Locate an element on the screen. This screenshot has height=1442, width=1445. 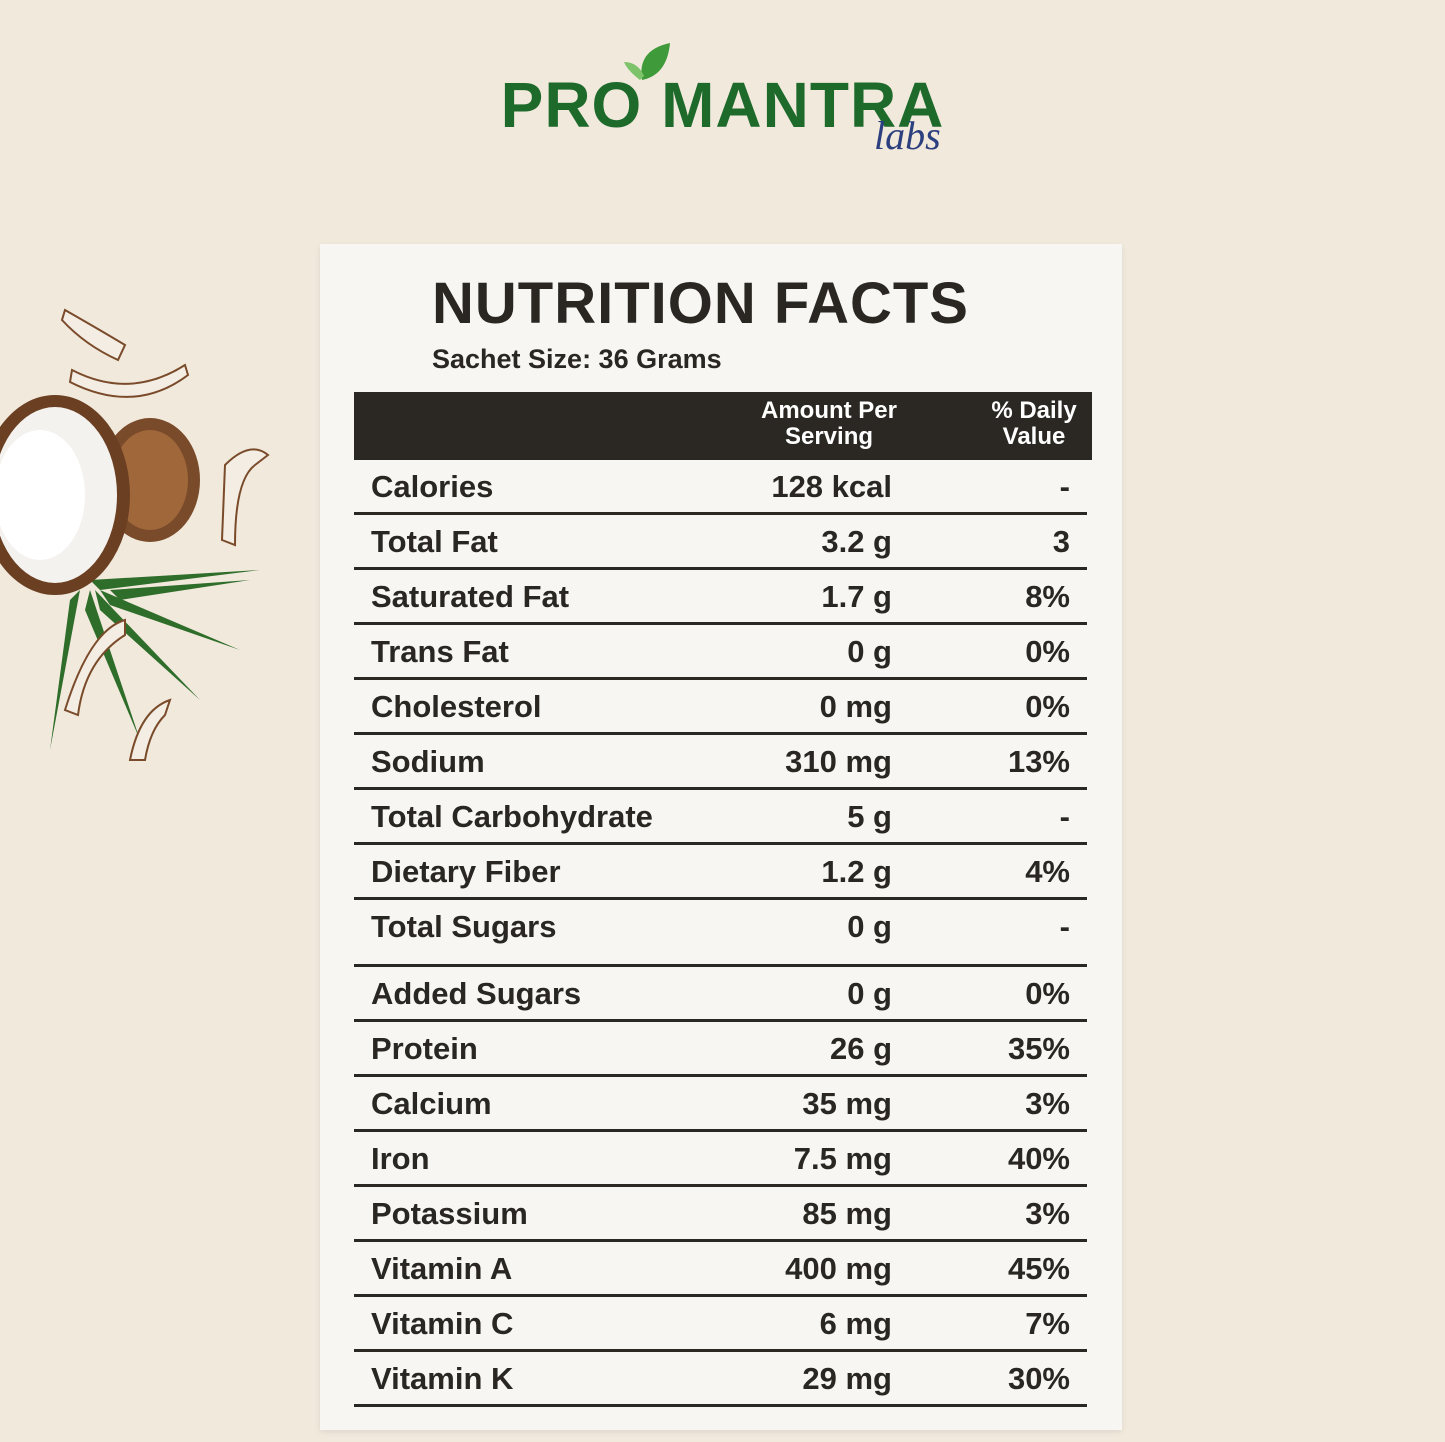
table-row: Trans Fat 0 g 0% is located at coordinates (720, 652).